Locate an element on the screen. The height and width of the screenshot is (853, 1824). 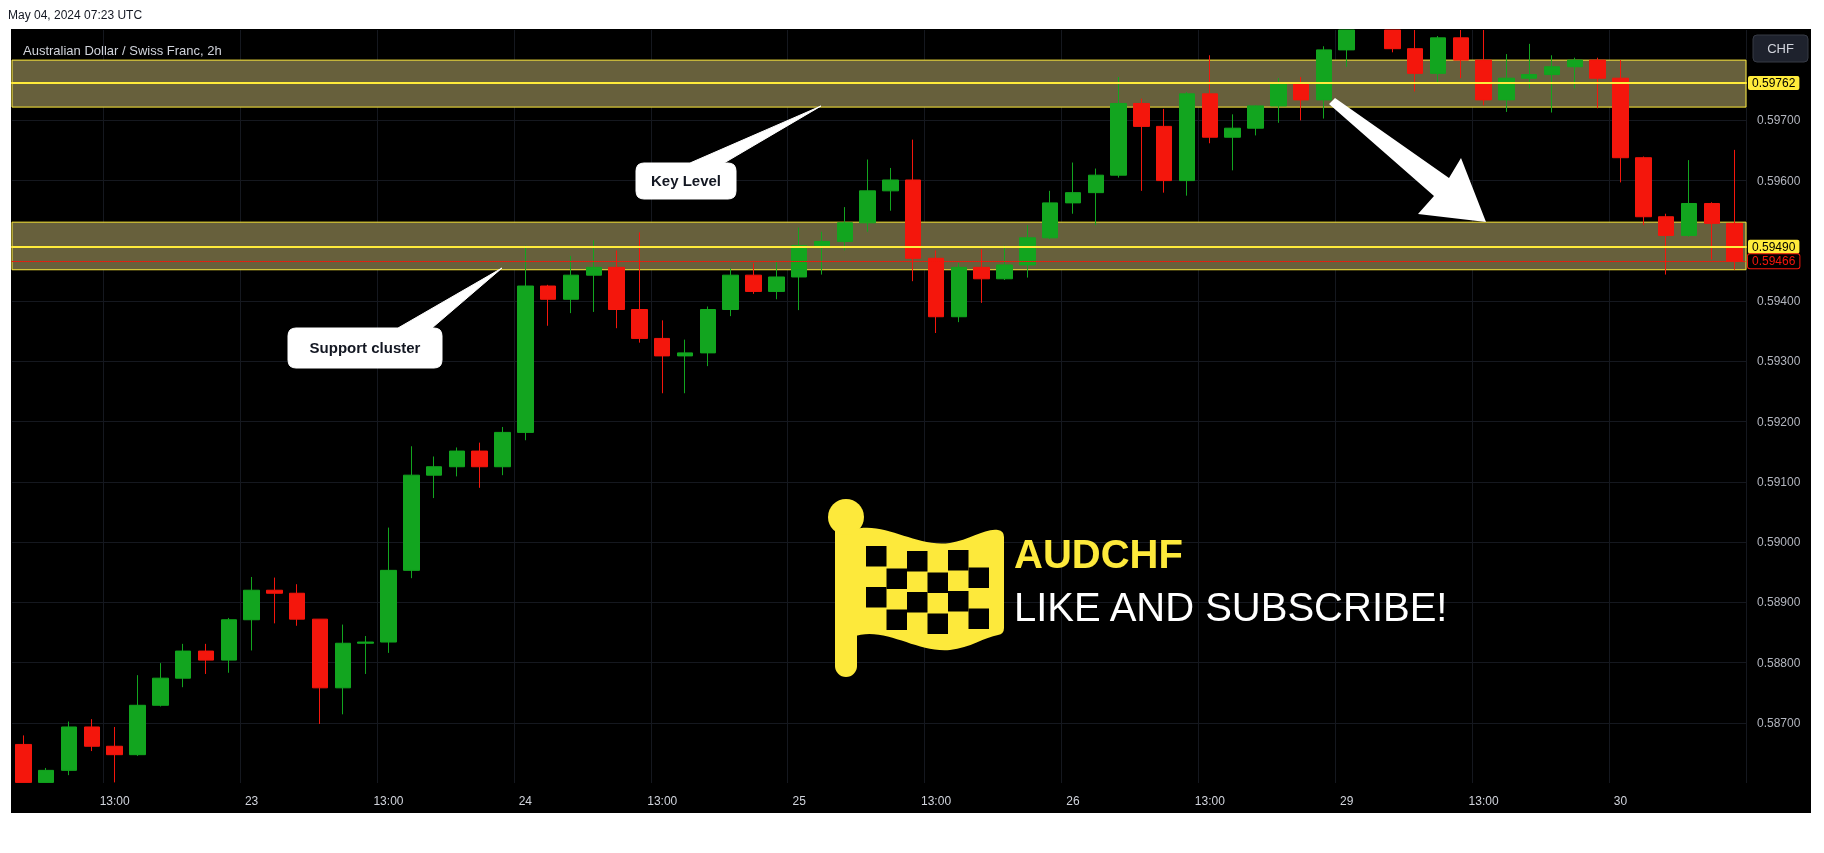
y-axis-title: CHF is located at coordinates (1780, 48).